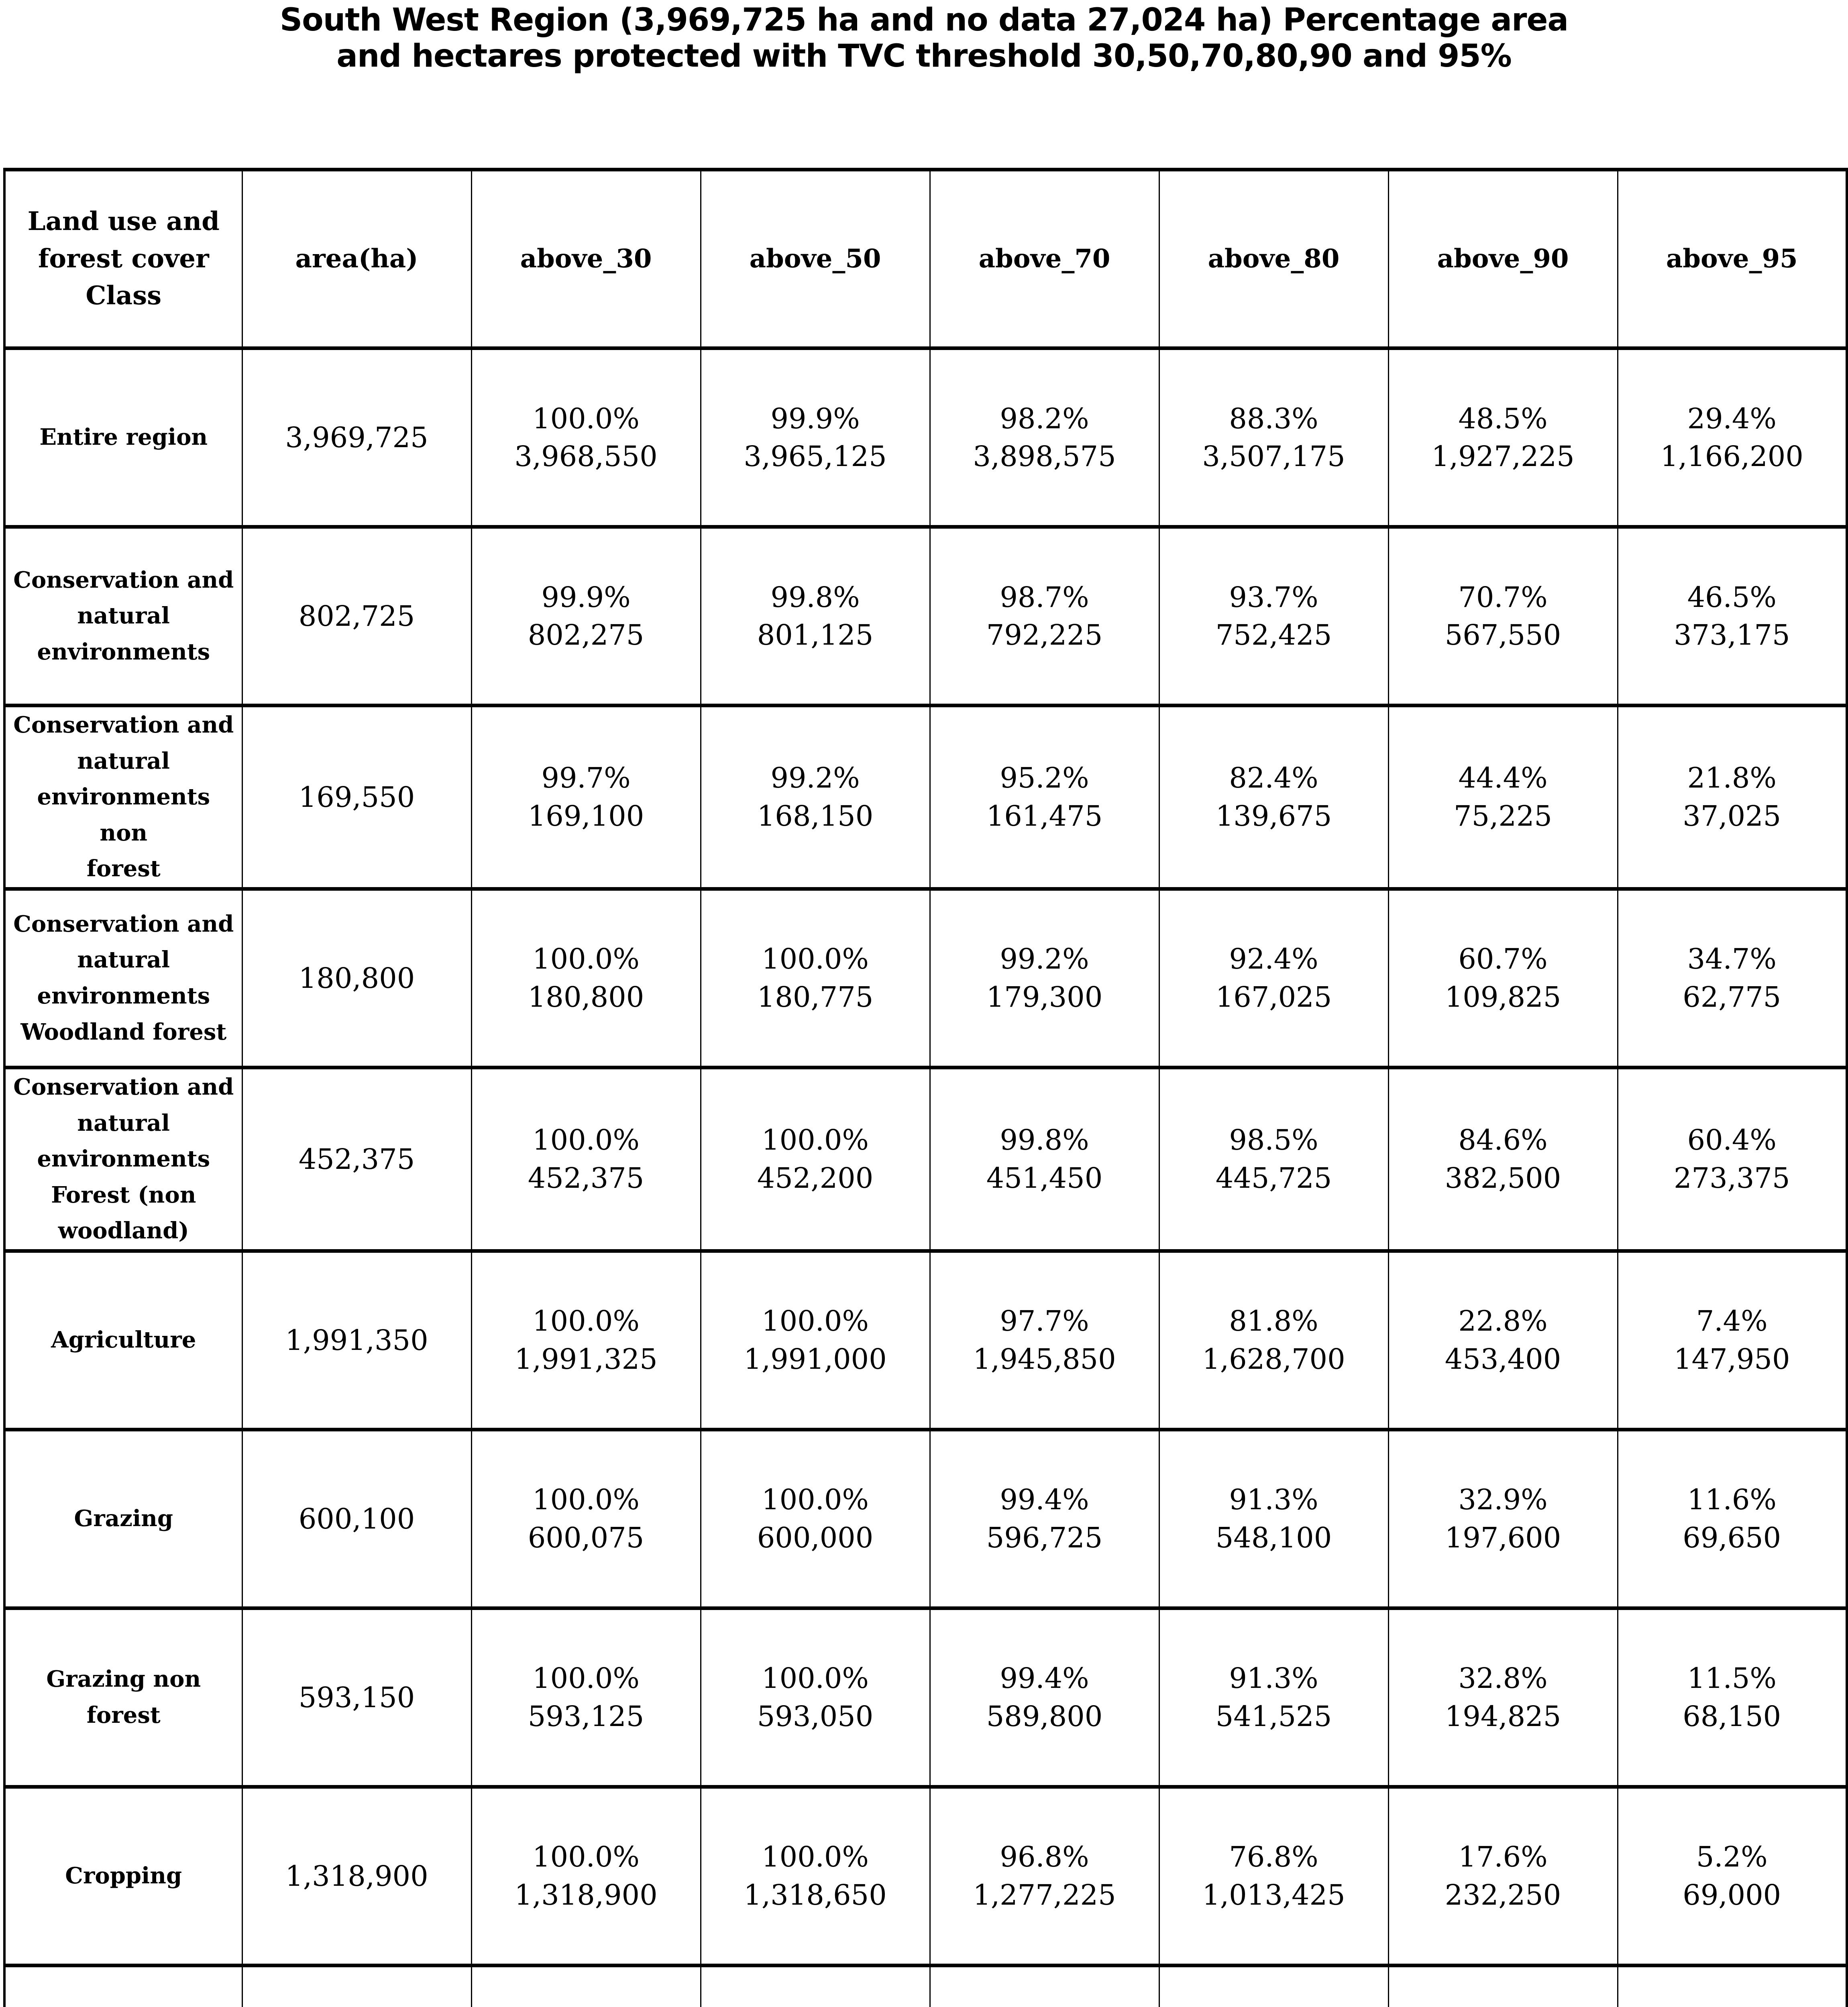 The image size is (1848, 2007). What do you see at coordinates (1503, 1876) in the screenshot?
I see `data-cell: 17.6% 232,250` at bounding box center [1503, 1876].